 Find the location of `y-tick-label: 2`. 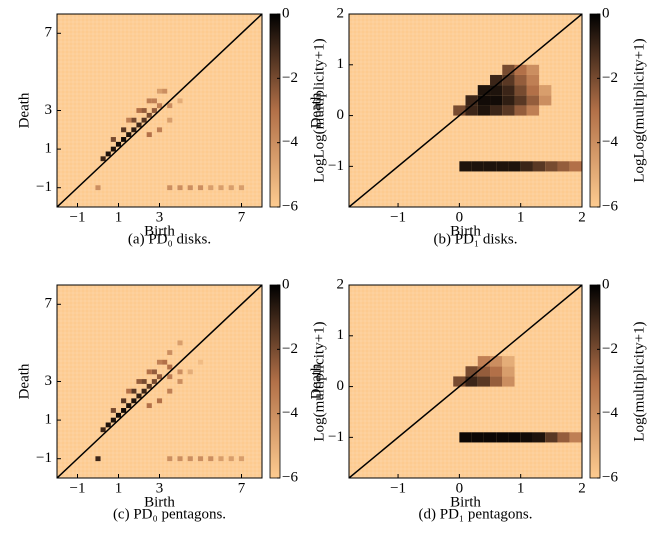

y-tick-label: 2 is located at coordinates (341, 13).